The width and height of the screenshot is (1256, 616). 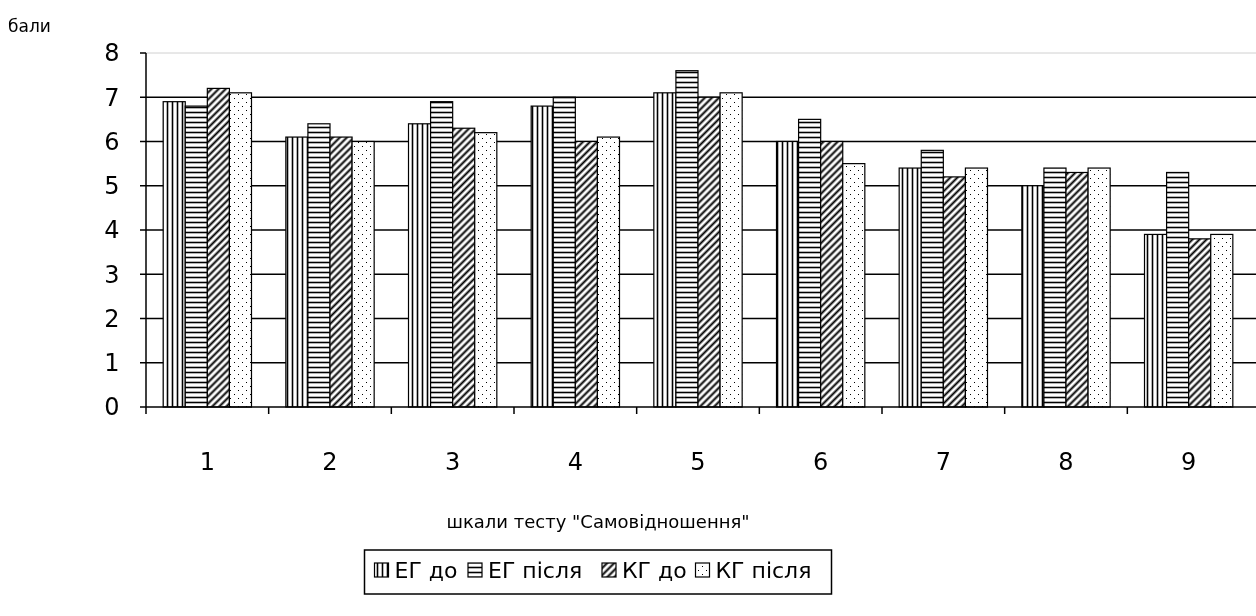 I want to click on x-tick-label: 1, so click(x=207, y=462).